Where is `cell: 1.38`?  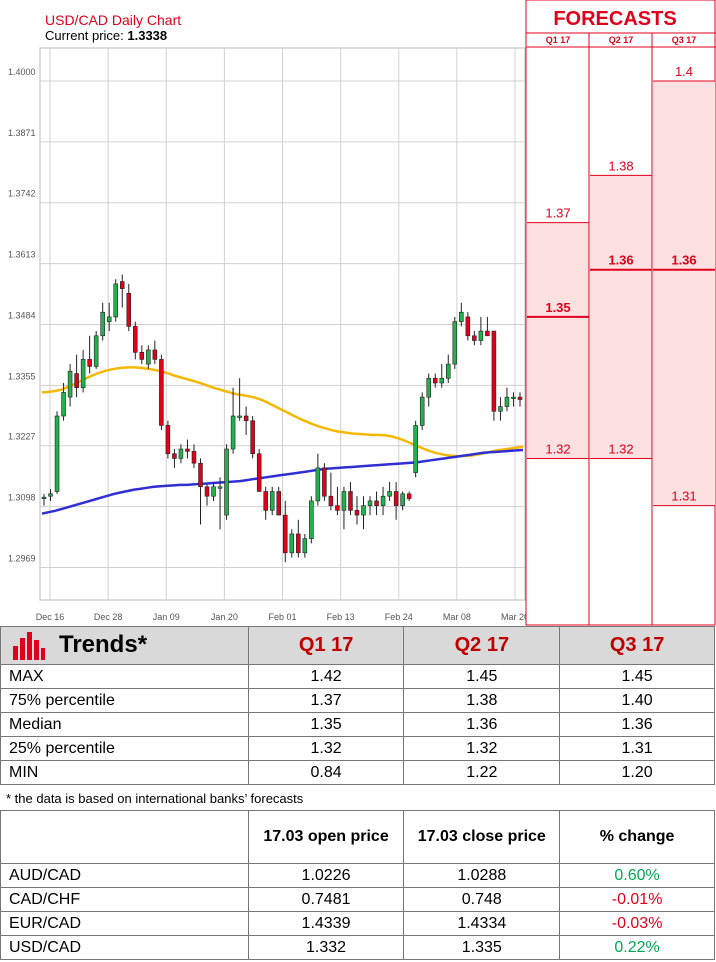
cell: 1.38 is located at coordinates (482, 700).